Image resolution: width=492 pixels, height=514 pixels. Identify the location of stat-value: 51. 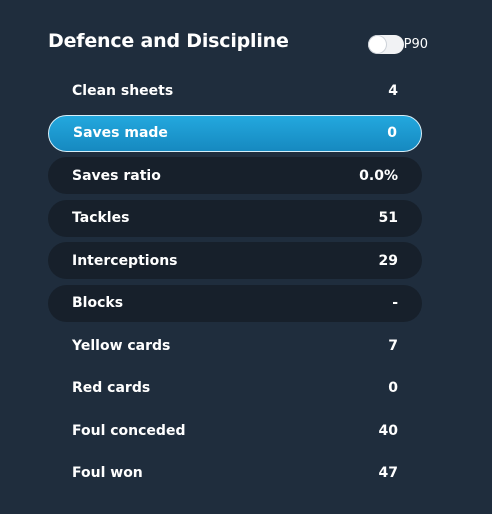
(388, 218).